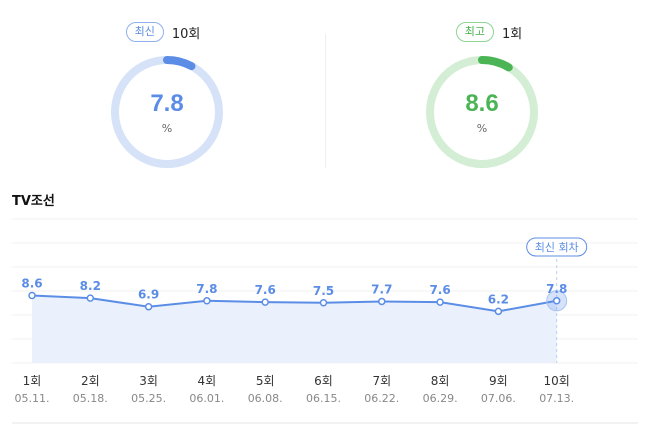  What do you see at coordinates (381, 398) in the screenshot?
I see `x-date-label: 06.22.` at bounding box center [381, 398].